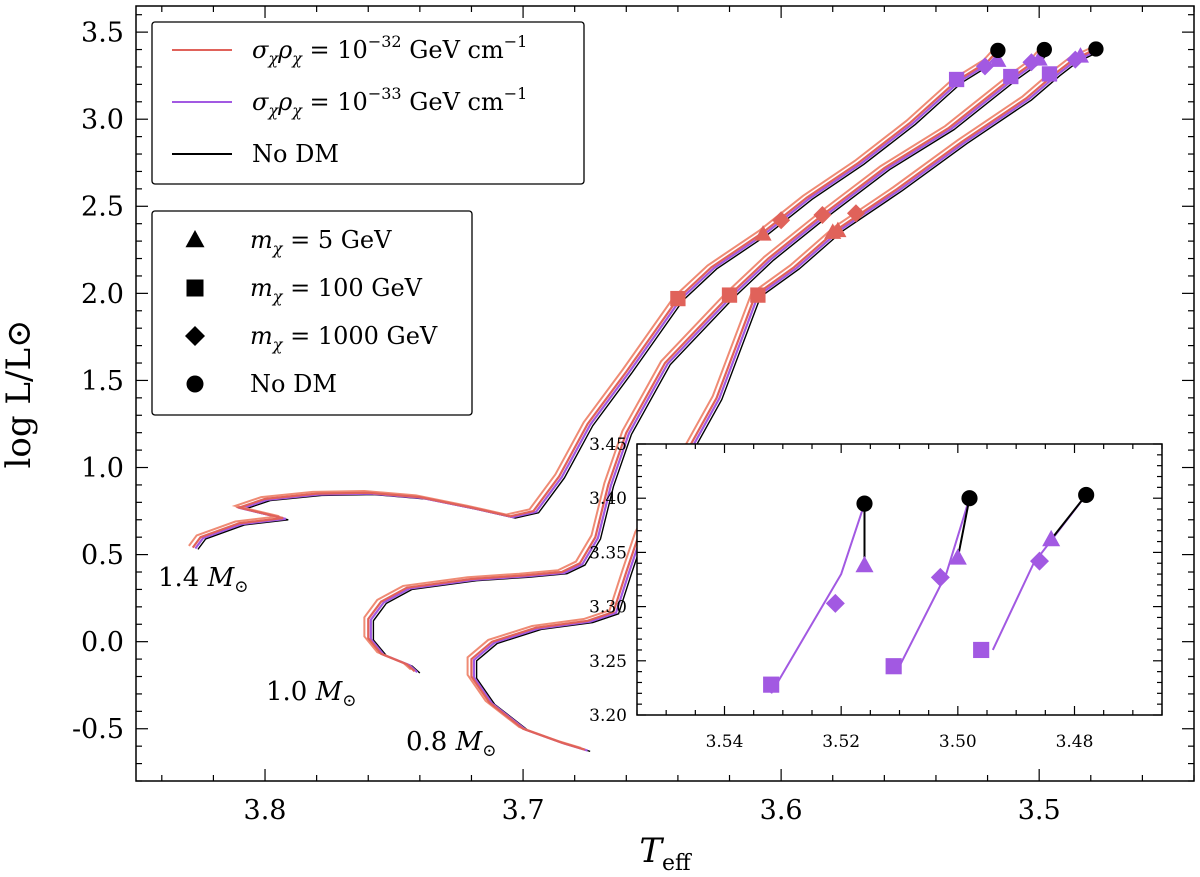 Image resolution: width=1200 pixels, height=877 pixels. I want to click on legend-lines-box, so click(368, 103).